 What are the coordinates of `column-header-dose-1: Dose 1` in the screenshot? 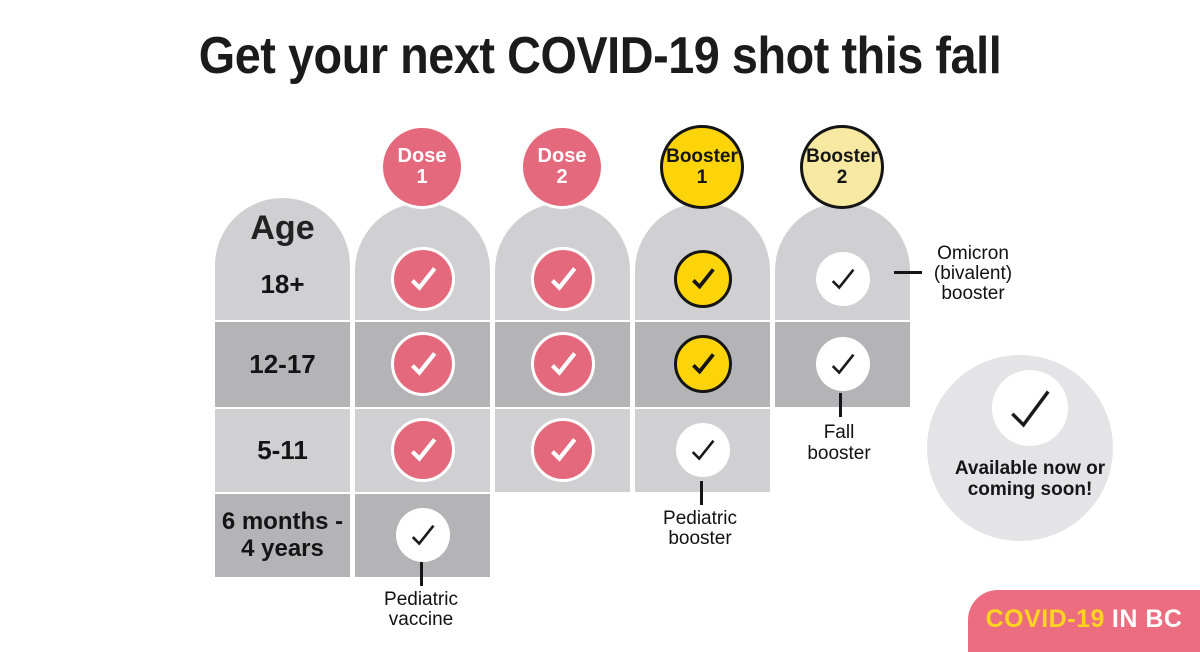 It's located at (422, 167).